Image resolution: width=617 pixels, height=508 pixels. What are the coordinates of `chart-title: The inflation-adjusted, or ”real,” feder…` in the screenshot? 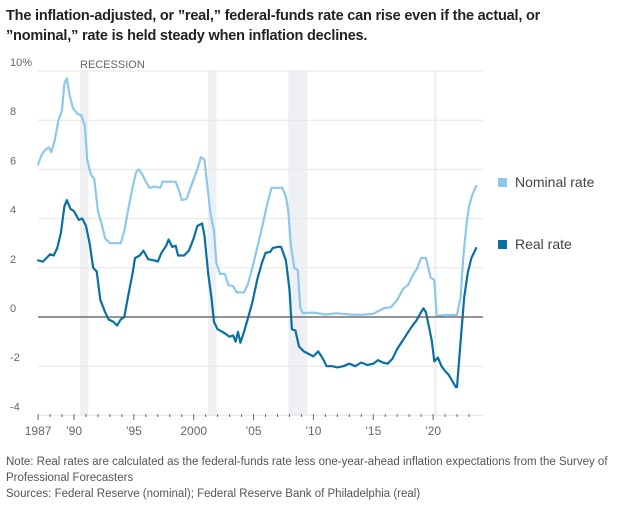 It's located at (273, 26).